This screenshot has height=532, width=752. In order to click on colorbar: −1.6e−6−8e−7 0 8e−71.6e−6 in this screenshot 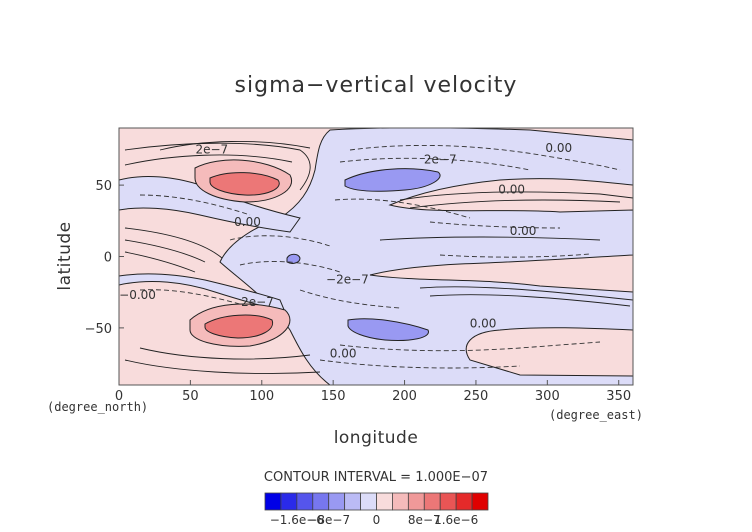, I will do `click(376, 509)`.